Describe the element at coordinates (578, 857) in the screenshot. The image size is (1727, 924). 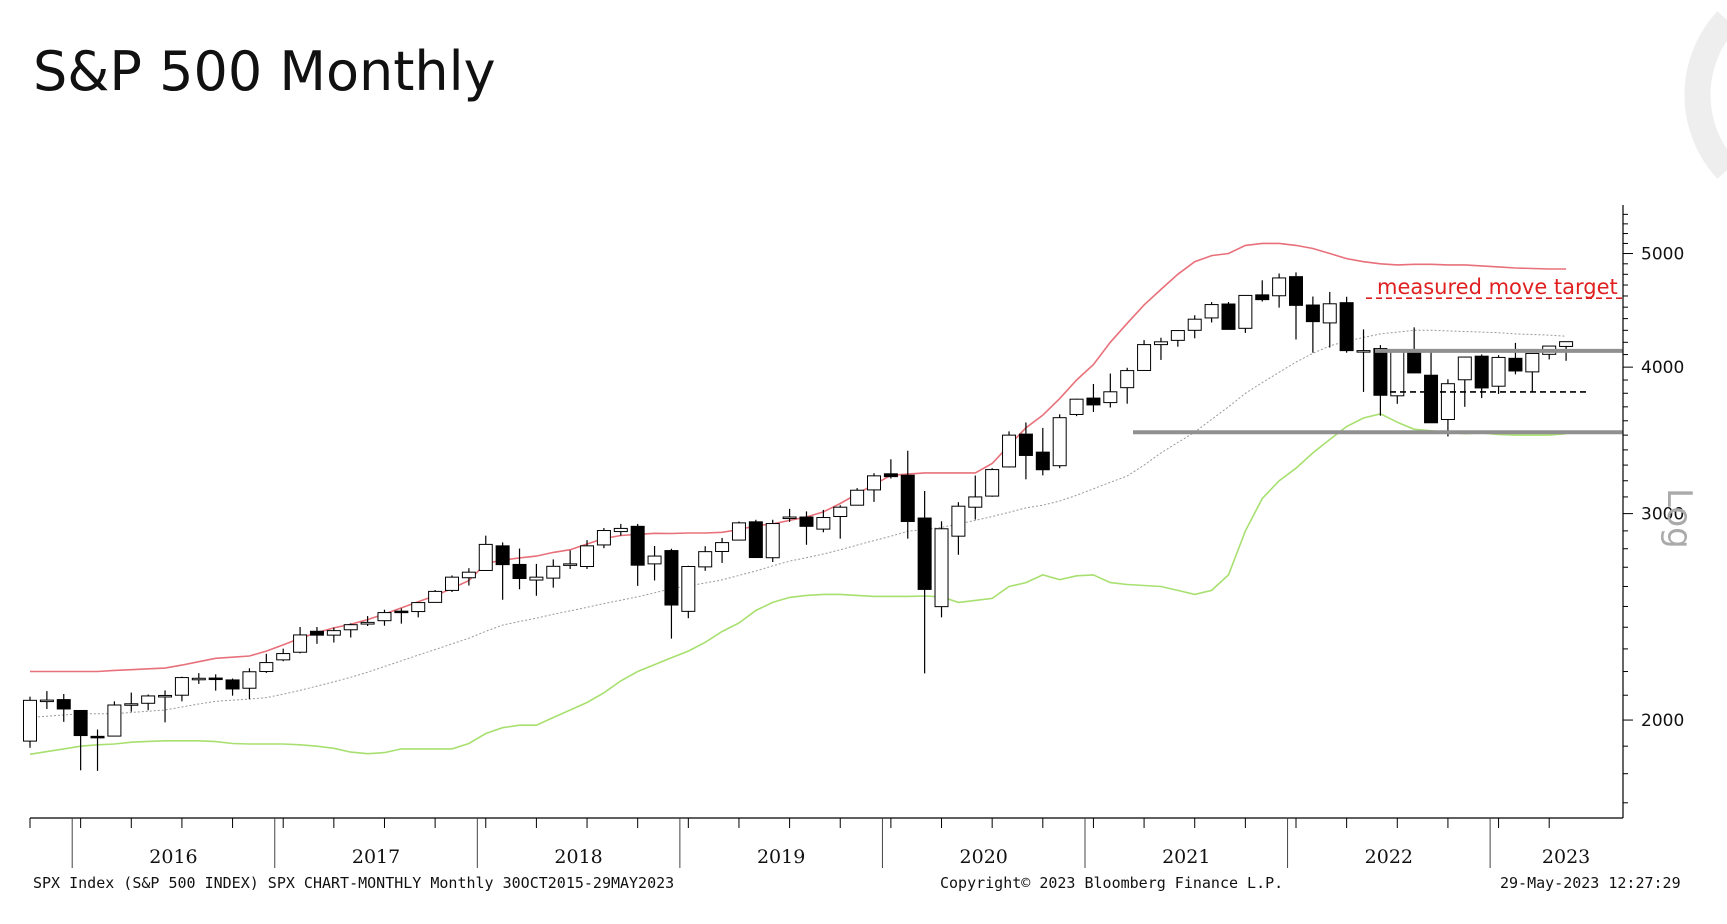
I see `year-label: 2018` at that location.